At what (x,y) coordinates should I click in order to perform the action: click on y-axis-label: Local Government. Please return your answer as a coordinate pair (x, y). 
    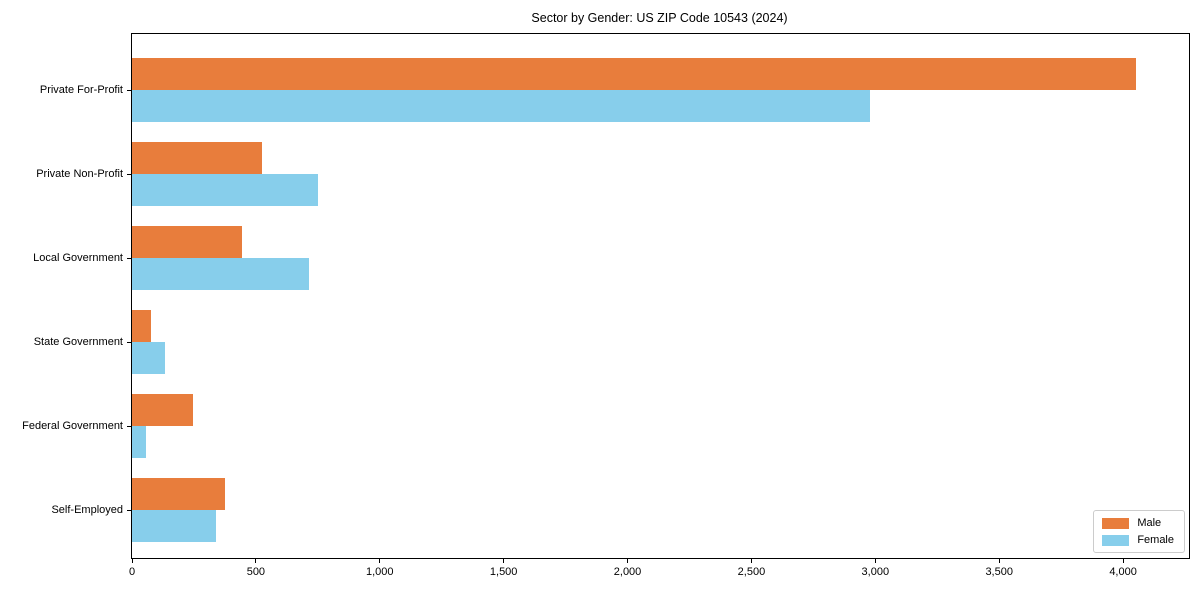
    Looking at the image, I should click on (78, 258).